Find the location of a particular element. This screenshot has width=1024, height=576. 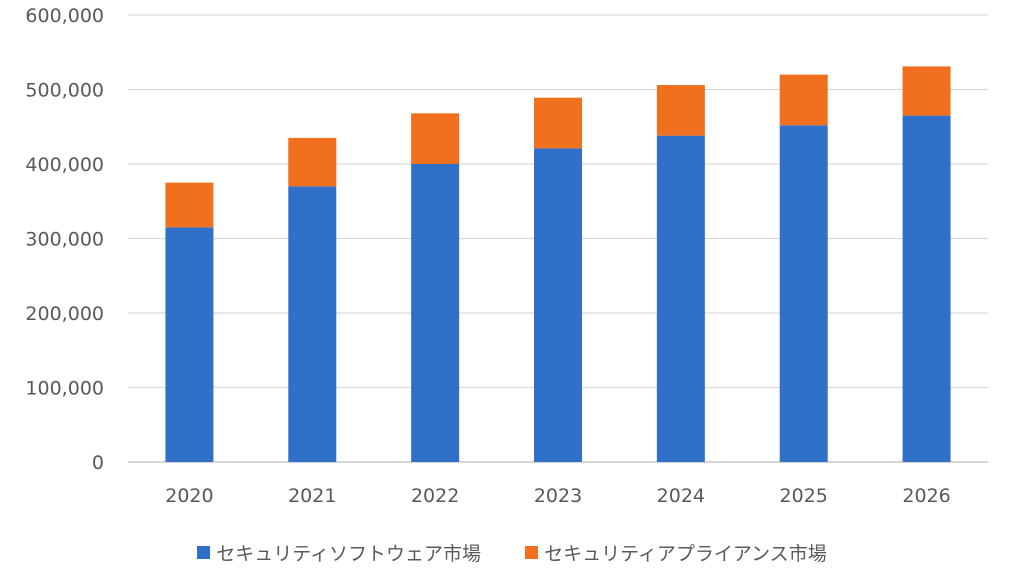

x-tick-label: 2023 is located at coordinates (558, 496).